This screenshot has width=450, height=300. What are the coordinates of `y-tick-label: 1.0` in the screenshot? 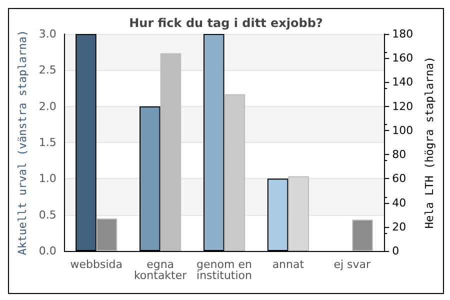 It's located at (47, 179).